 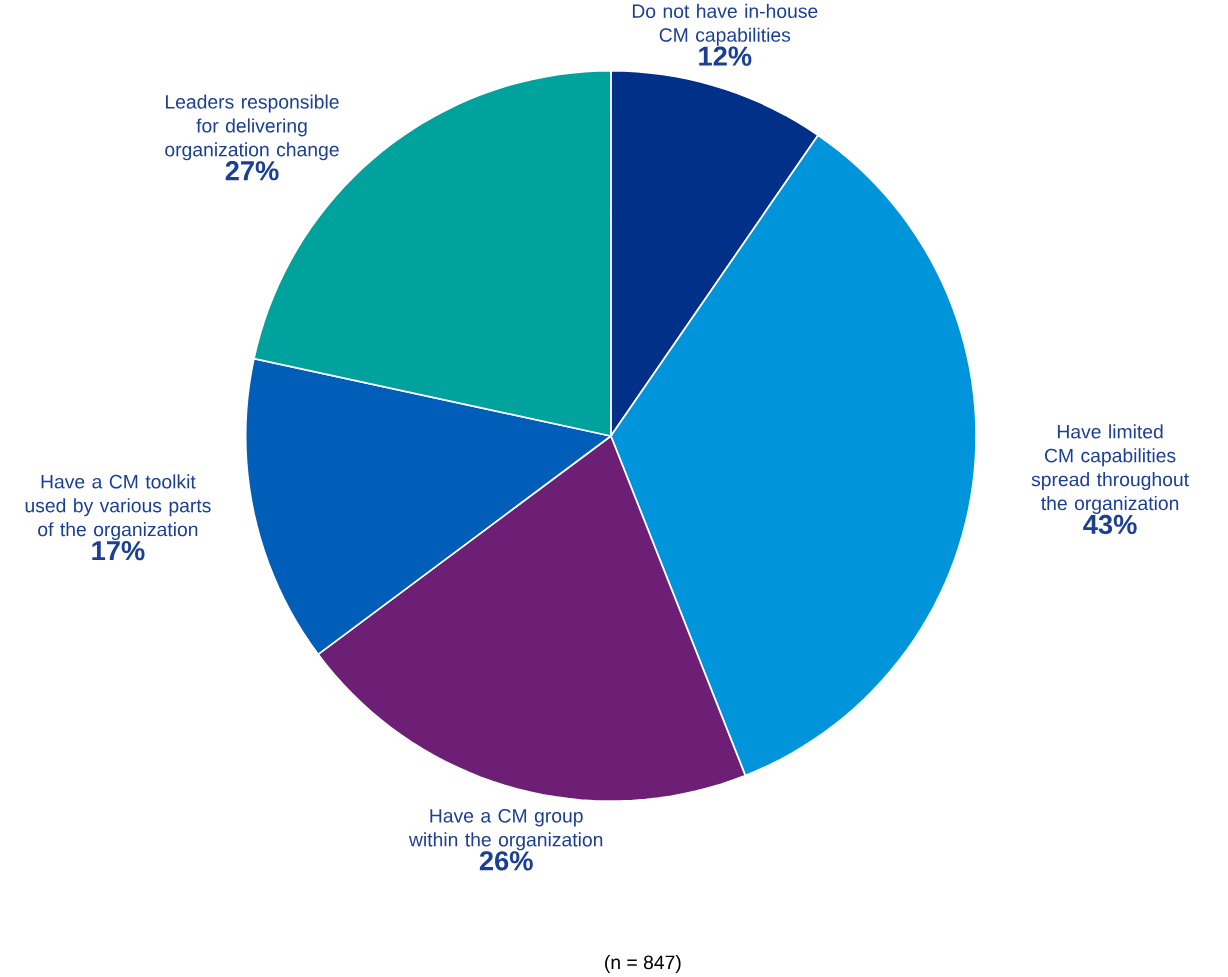 I want to click on text: (n = 847), so click(x=643, y=964).